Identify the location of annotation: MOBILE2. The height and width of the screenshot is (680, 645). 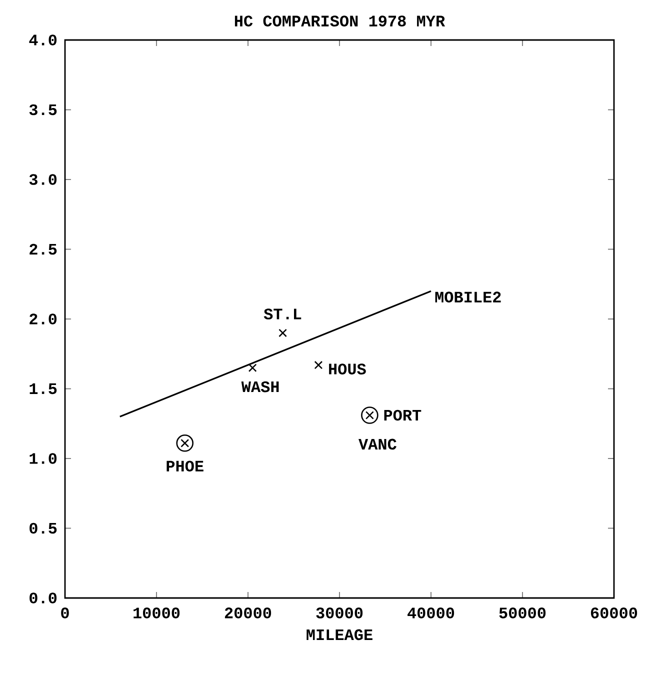
(468, 297).